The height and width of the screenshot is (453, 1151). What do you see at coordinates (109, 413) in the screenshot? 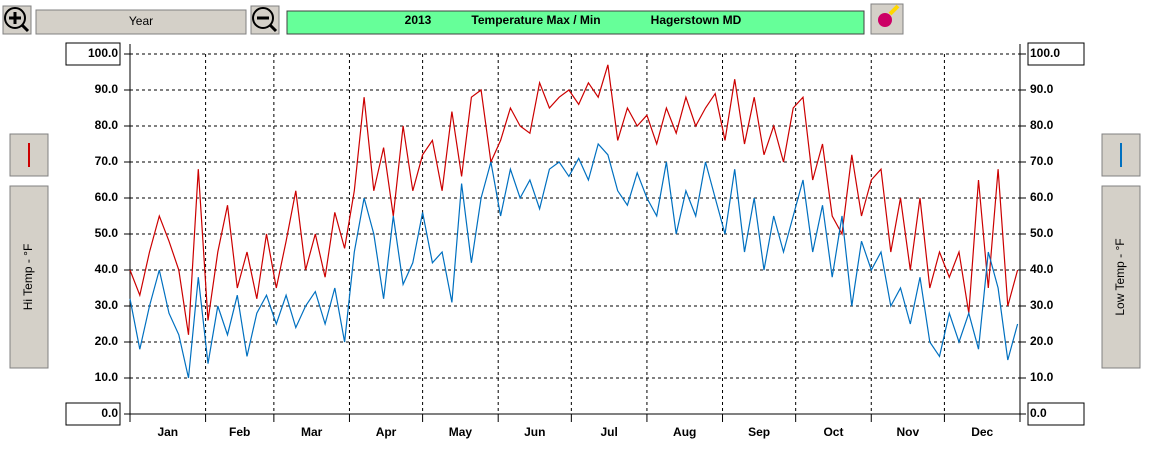
I see `y-tick-label: 0.0` at bounding box center [109, 413].